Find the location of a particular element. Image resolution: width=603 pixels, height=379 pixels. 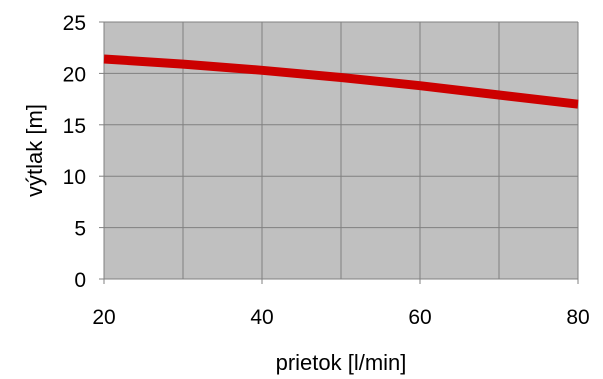

y-tick-label: 20 is located at coordinates (74, 74).